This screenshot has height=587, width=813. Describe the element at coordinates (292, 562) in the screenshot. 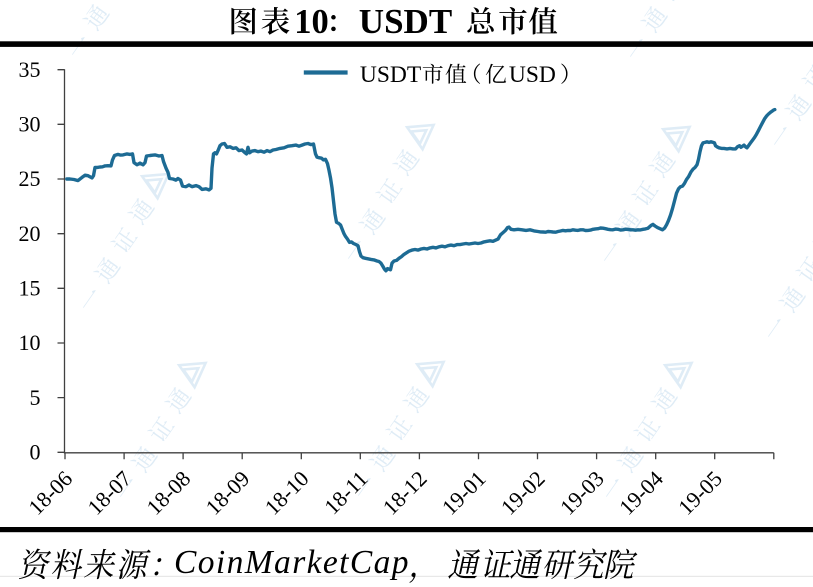

I see `svg-text: CoinMarketCap` at that location.